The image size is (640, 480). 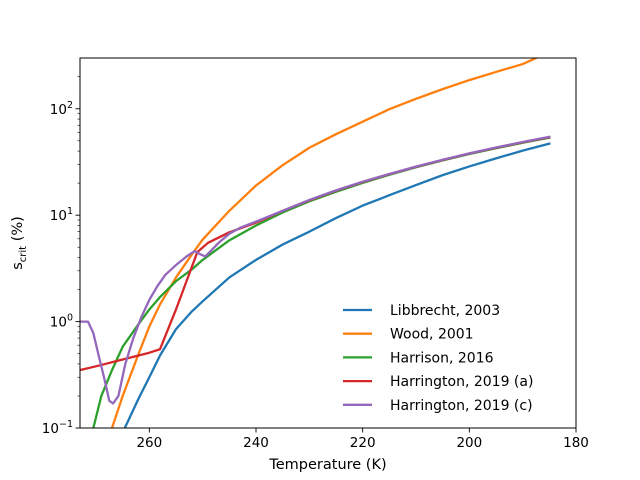 What do you see at coordinates (61, 109) in the screenshot?
I see `y-tick-label: 10²` at bounding box center [61, 109].